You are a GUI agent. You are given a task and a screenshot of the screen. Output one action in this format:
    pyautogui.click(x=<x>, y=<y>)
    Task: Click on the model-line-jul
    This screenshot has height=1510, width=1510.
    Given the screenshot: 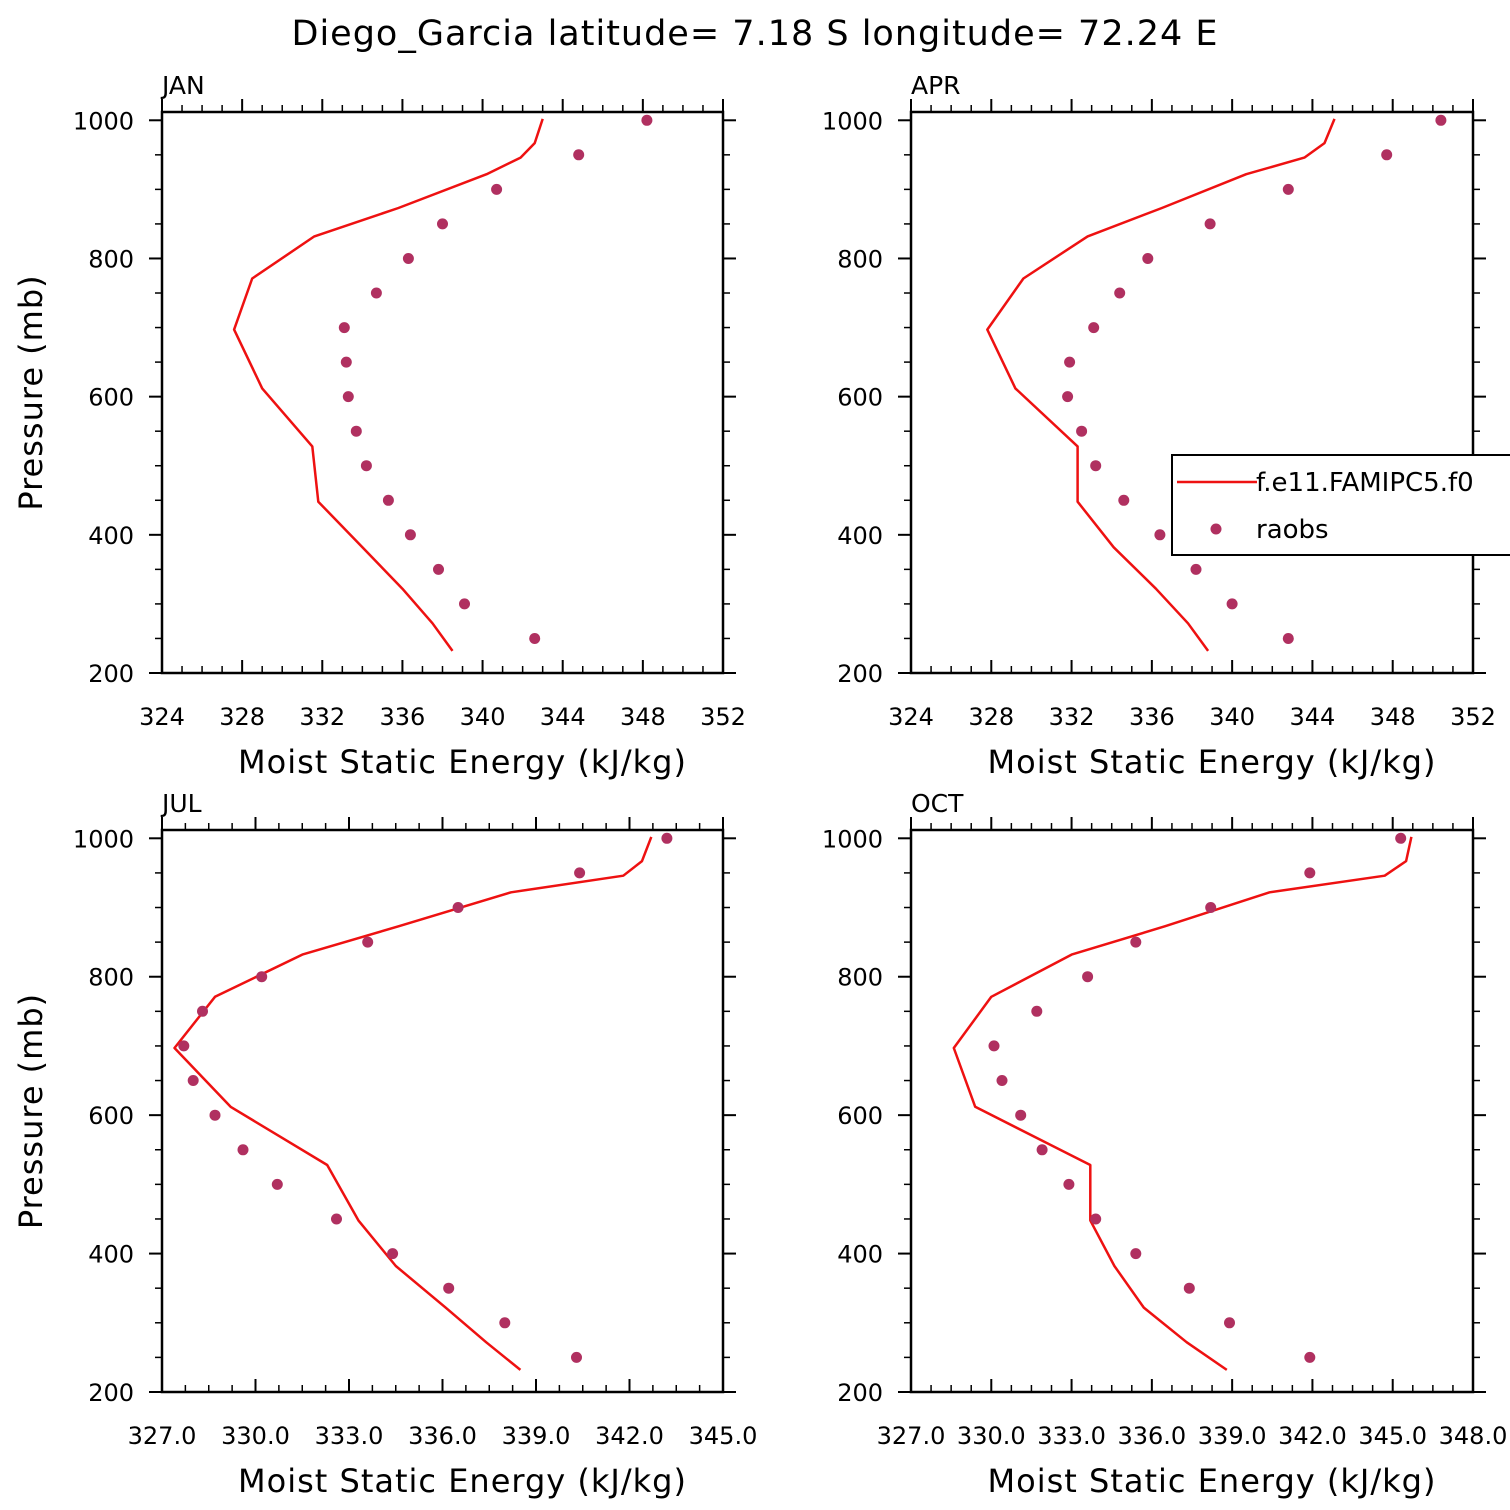 What is the action you would take?
    pyautogui.click(x=413, y=1103)
    